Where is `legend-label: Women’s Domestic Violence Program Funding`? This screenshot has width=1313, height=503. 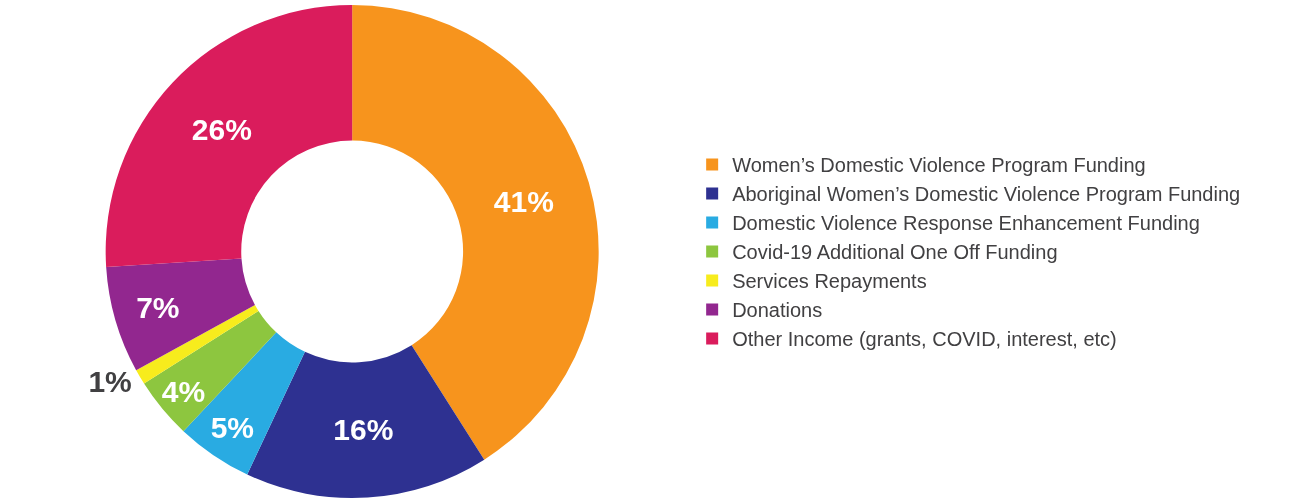 legend-label: Women’s Domestic Violence Program Funding is located at coordinates (939, 165).